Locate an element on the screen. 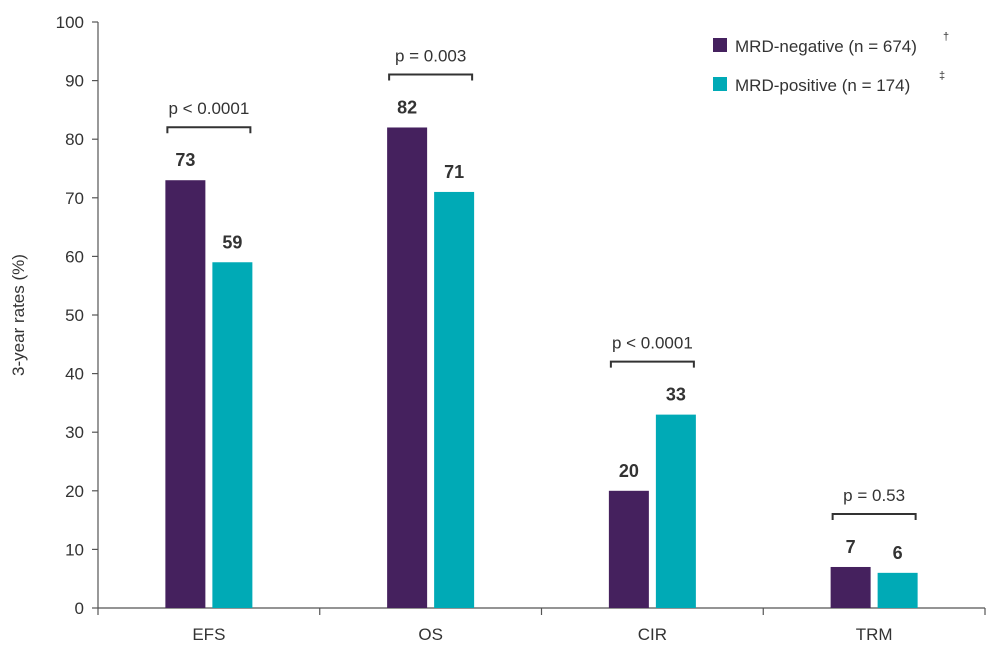 This screenshot has width=1000, height=667. y-tick-label: 10 is located at coordinates (74, 549).